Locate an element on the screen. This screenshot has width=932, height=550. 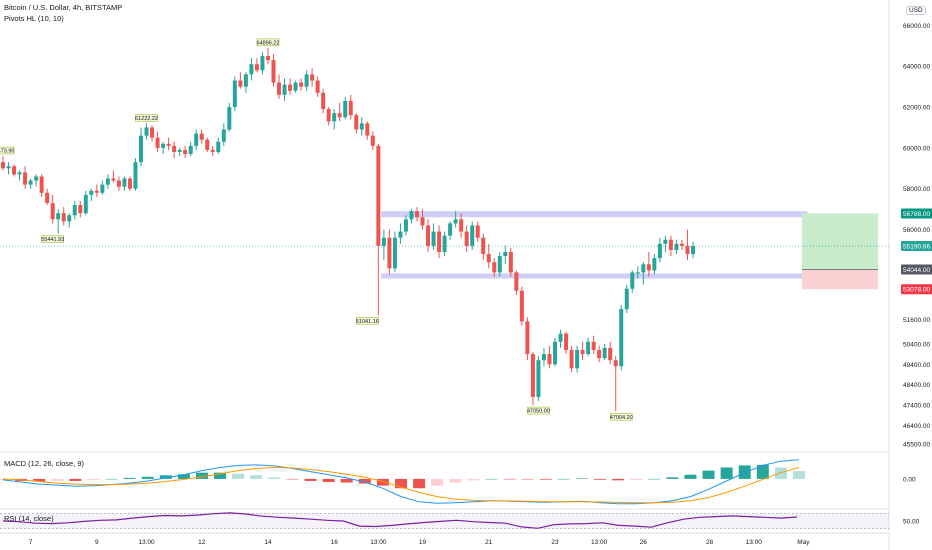
position-target-zone is located at coordinates (840, 241).